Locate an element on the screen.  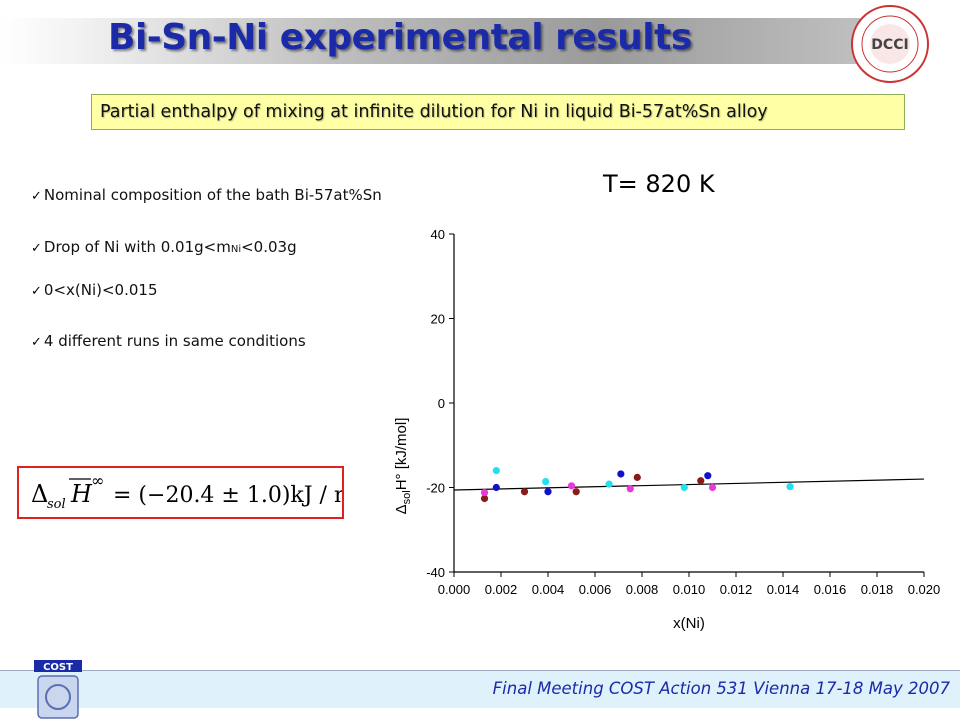
formula-delta: Δ is located at coordinates (39, 494).